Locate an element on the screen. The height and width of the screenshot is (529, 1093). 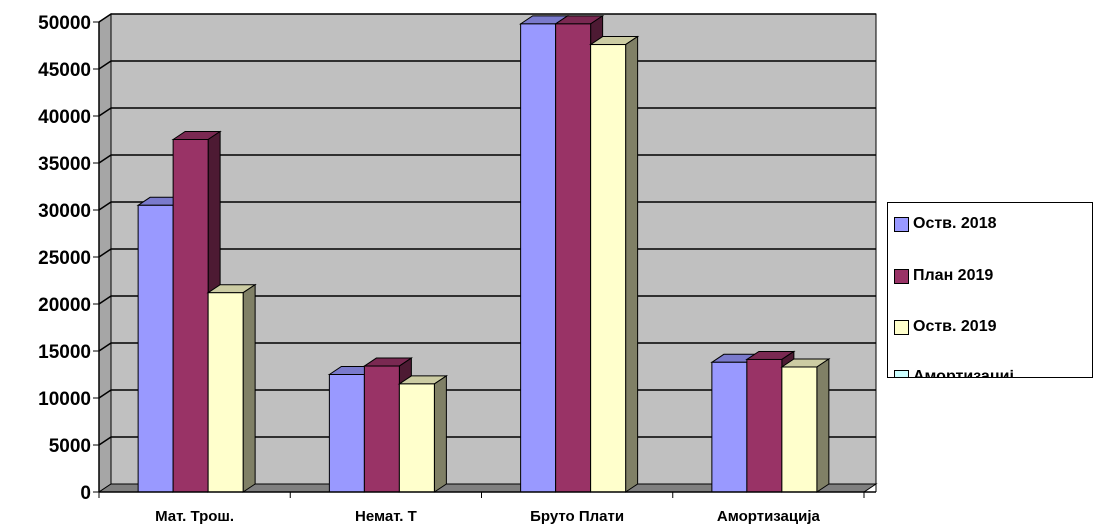
x-tick-label: Немат. Т is located at coordinates (386, 516).